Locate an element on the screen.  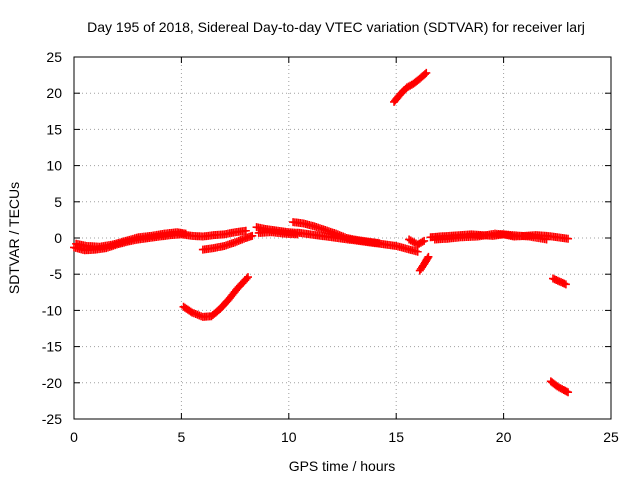
y-tick-label: 20 is located at coordinates (54, 93).